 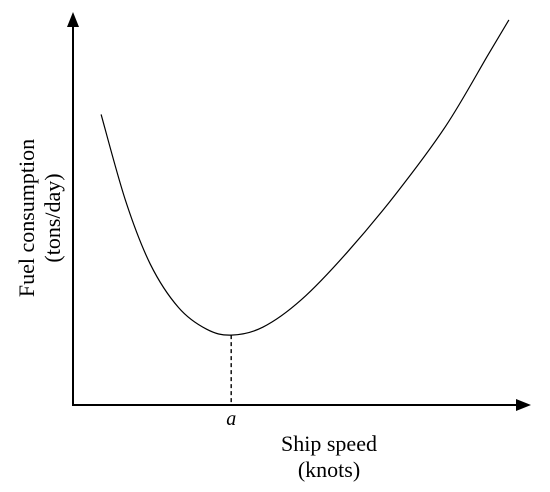 I want to click on x-axis-label-line2: (knots), so click(x=329, y=469).